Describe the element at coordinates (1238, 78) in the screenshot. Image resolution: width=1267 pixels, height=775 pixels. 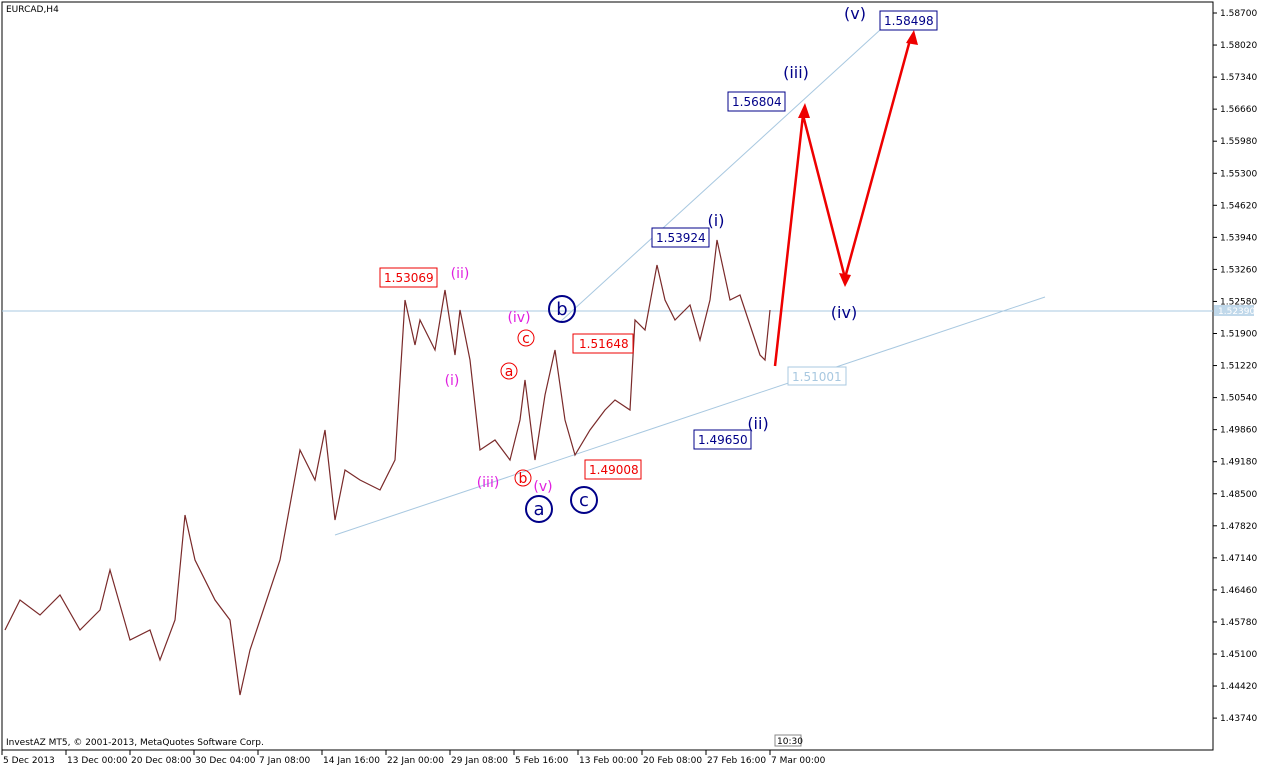
I see `price-tick-label: 1.57340` at that location.